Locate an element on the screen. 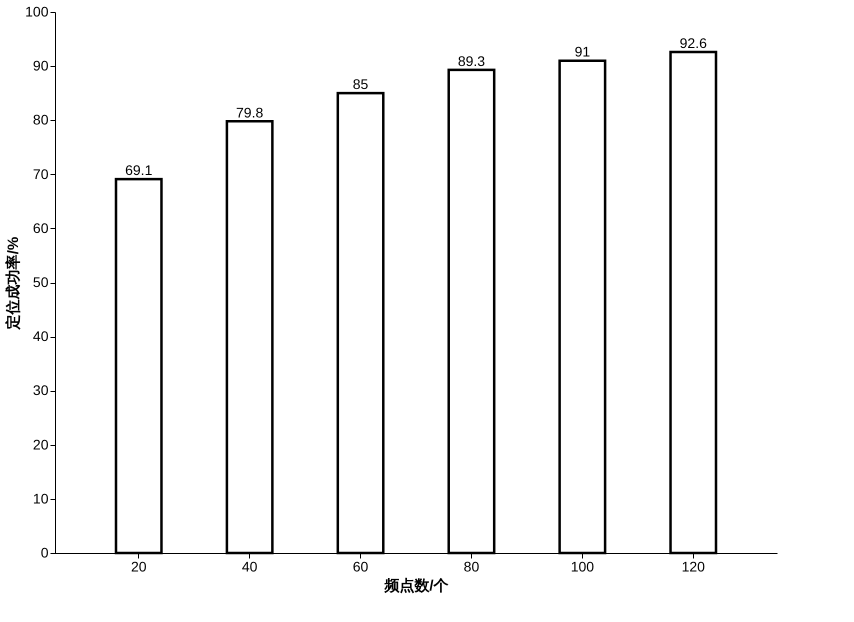 The image size is (854, 622). y-tick-label: 30 is located at coordinates (40, 390).